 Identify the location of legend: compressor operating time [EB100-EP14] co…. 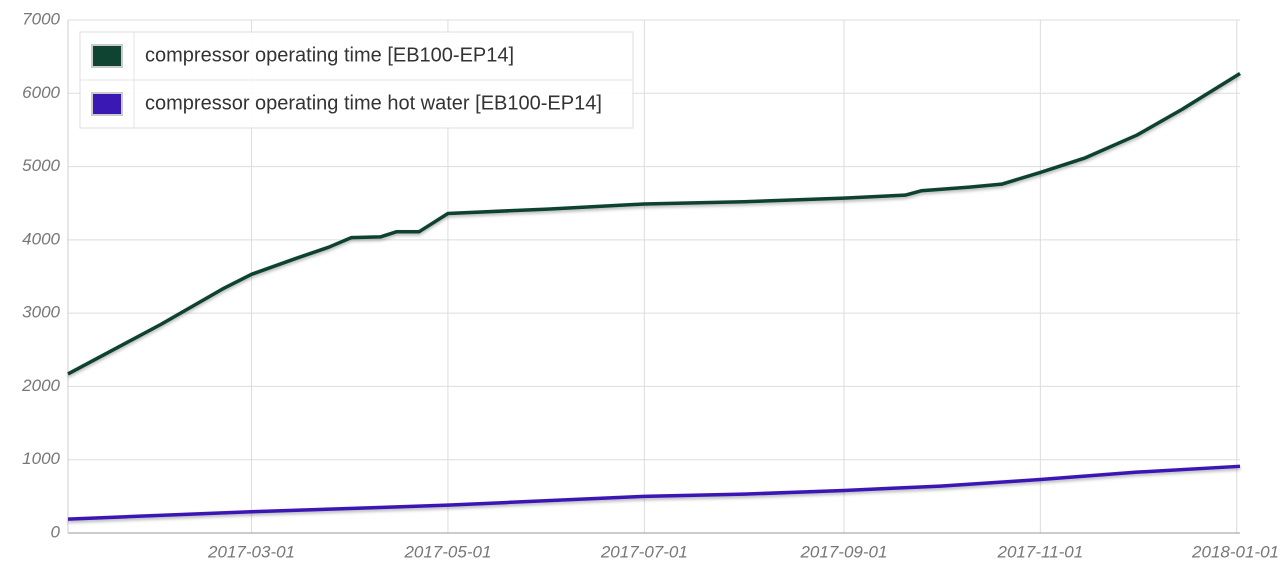
(356, 80).